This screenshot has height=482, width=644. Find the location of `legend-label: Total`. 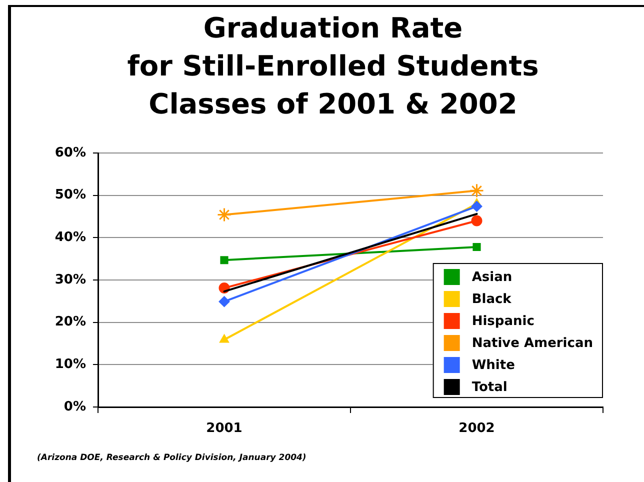

legend-label: Total is located at coordinates (490, 387).